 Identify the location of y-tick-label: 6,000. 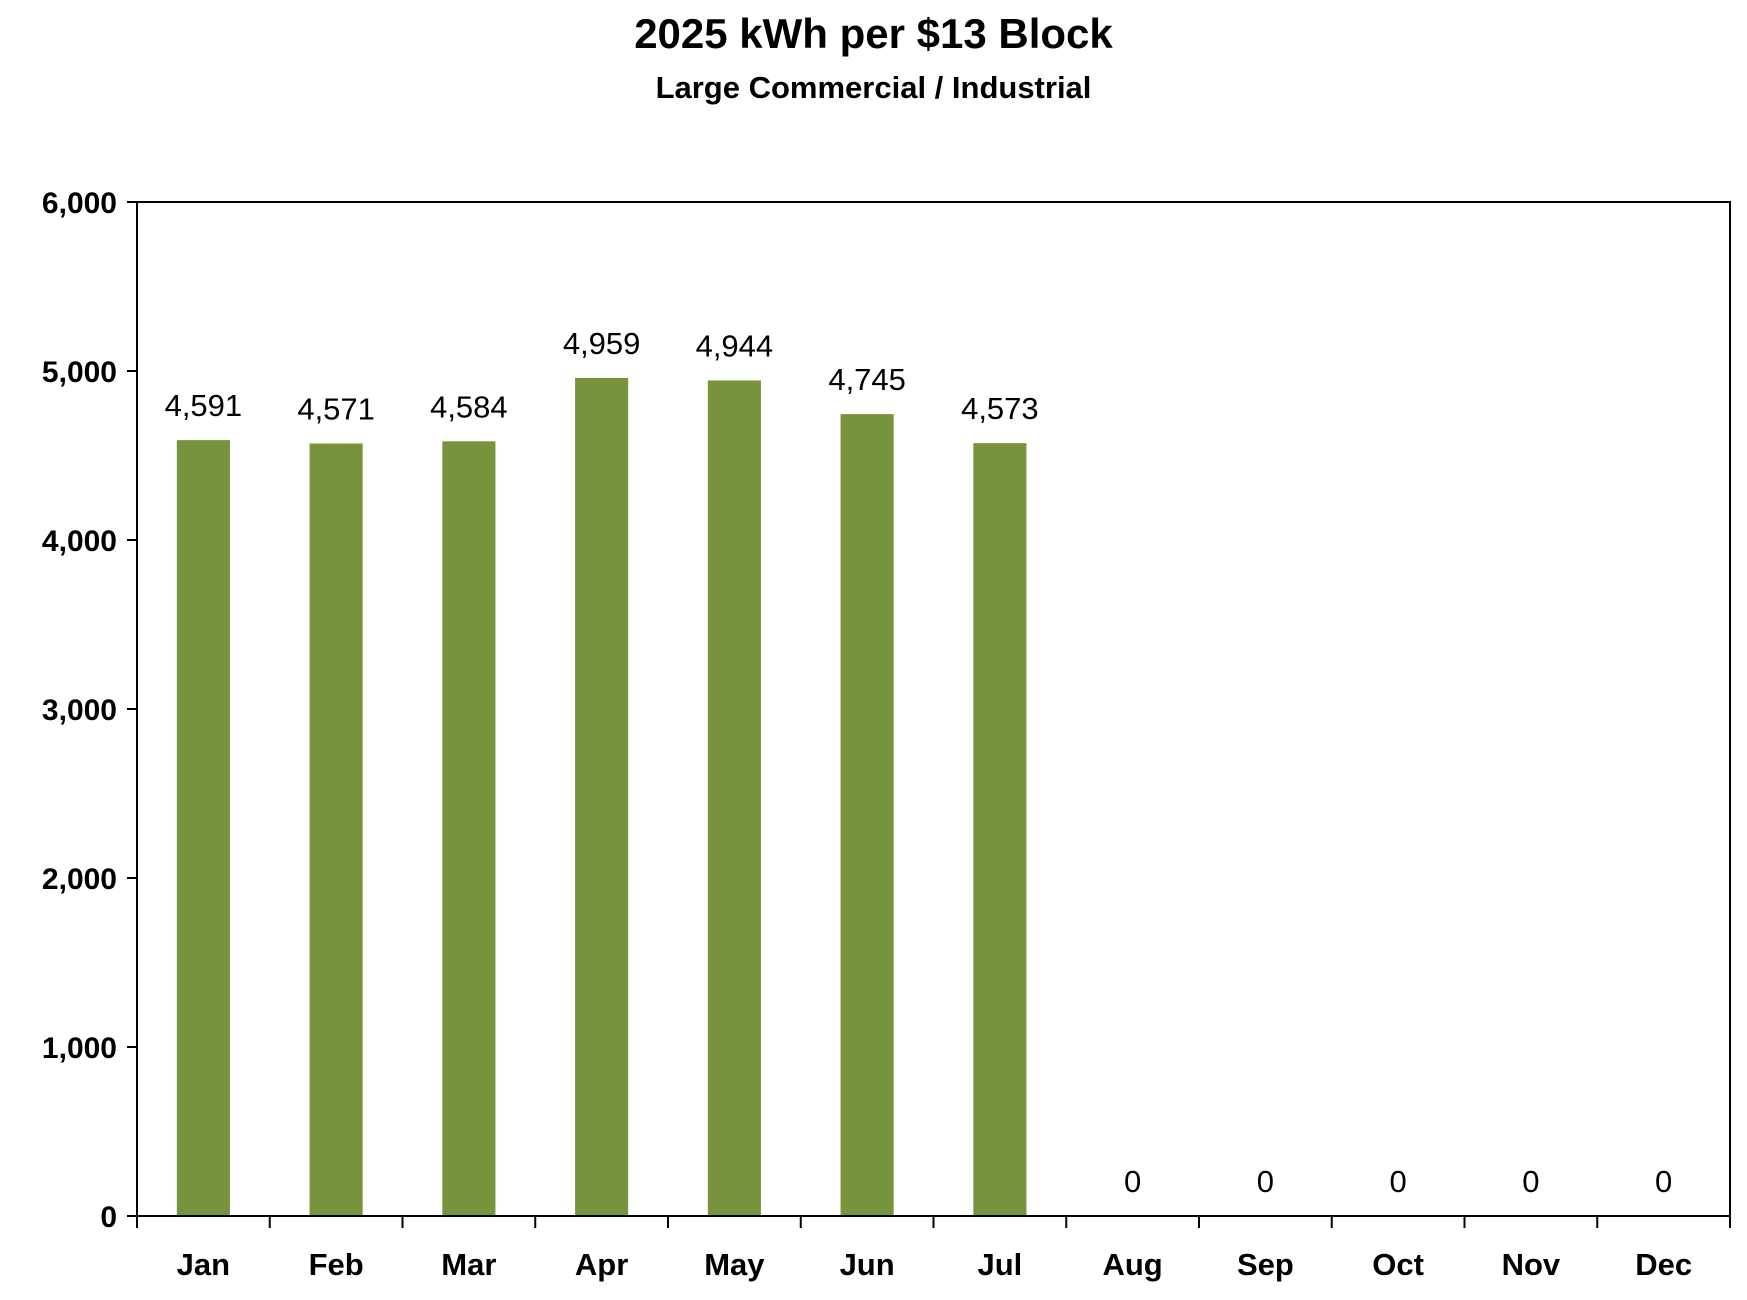
(79, 203).